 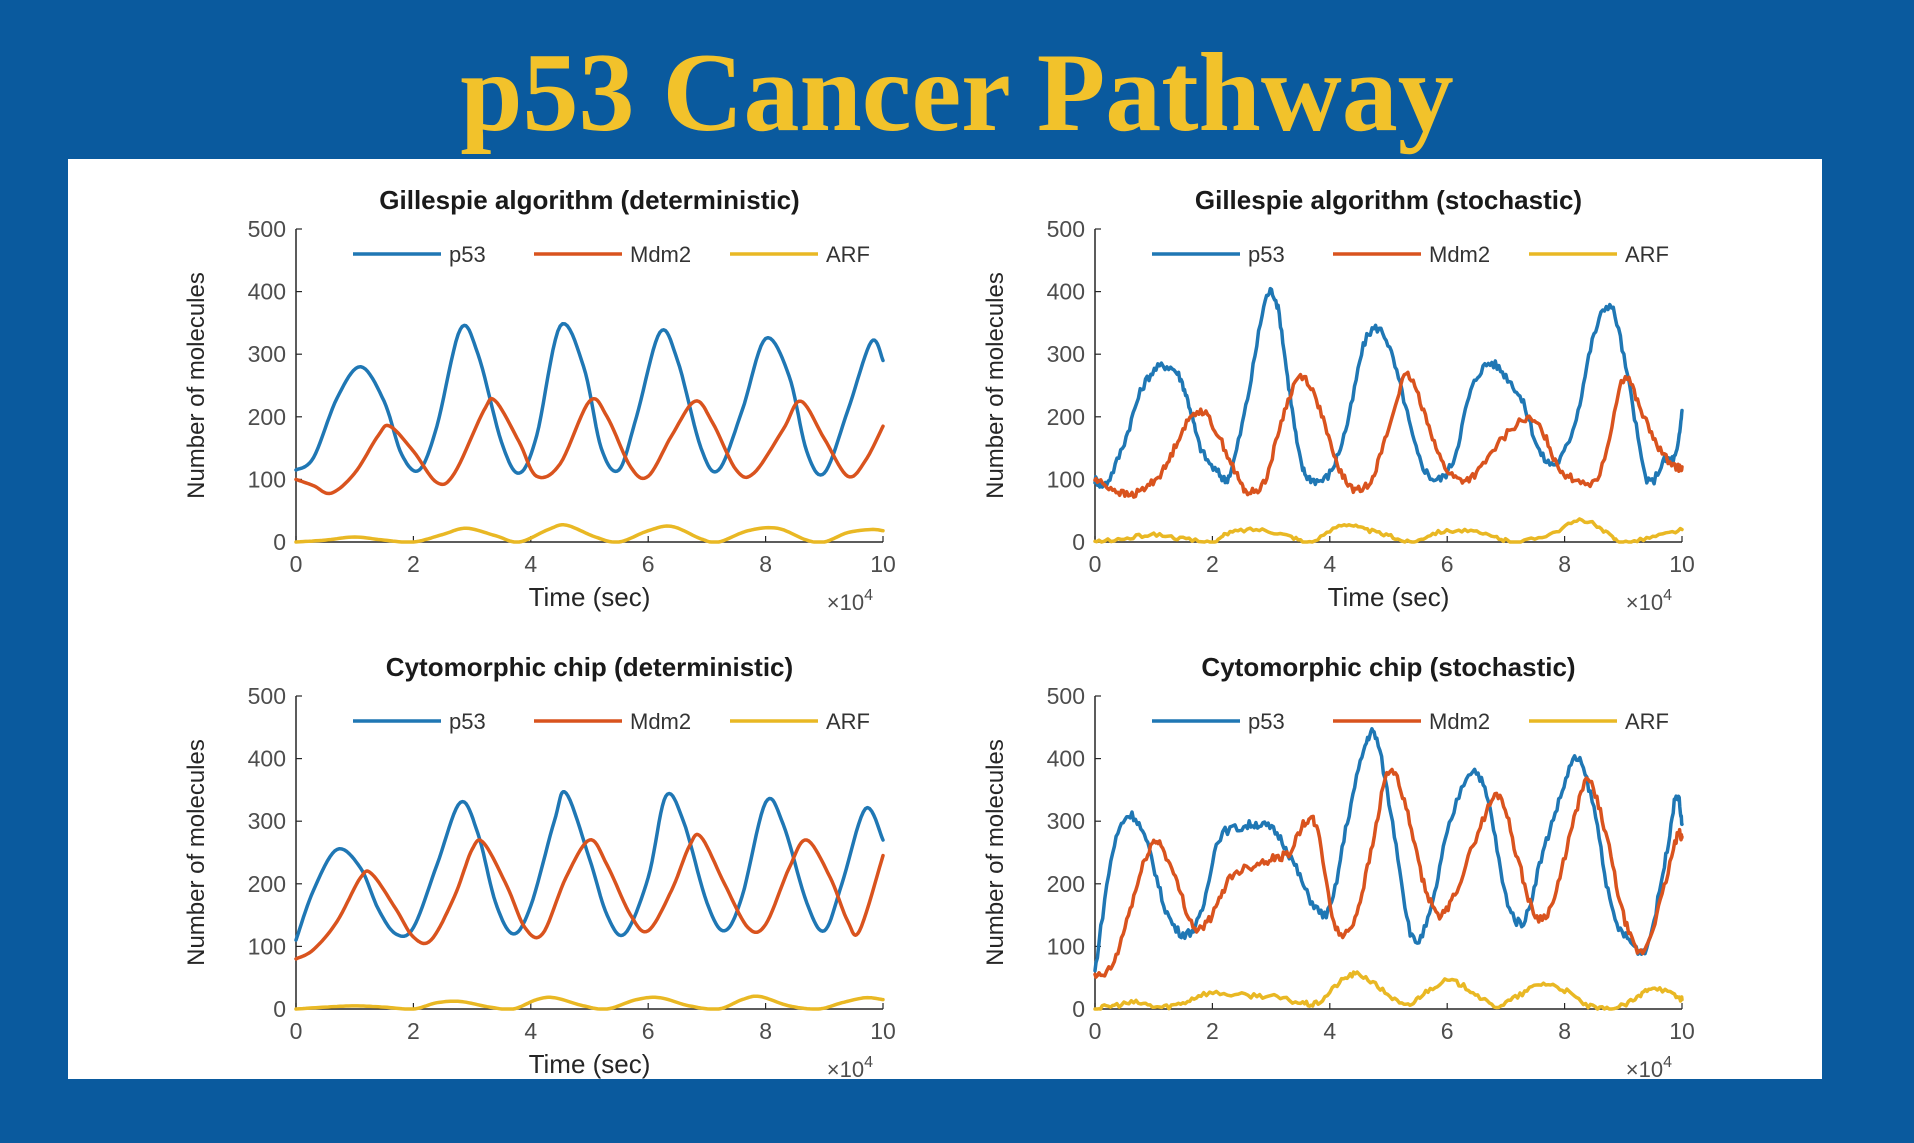 What do you see at coordinates (957, 93) in the screenshot?
I see `slide-title: p53 Cancer Pathway` at bounding box center [957, 93].